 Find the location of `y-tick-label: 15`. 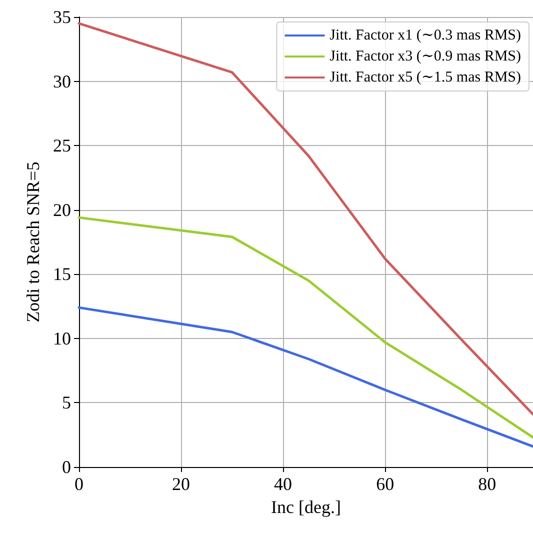

y-tick-label: 15 is located at coordinates (62, 274).